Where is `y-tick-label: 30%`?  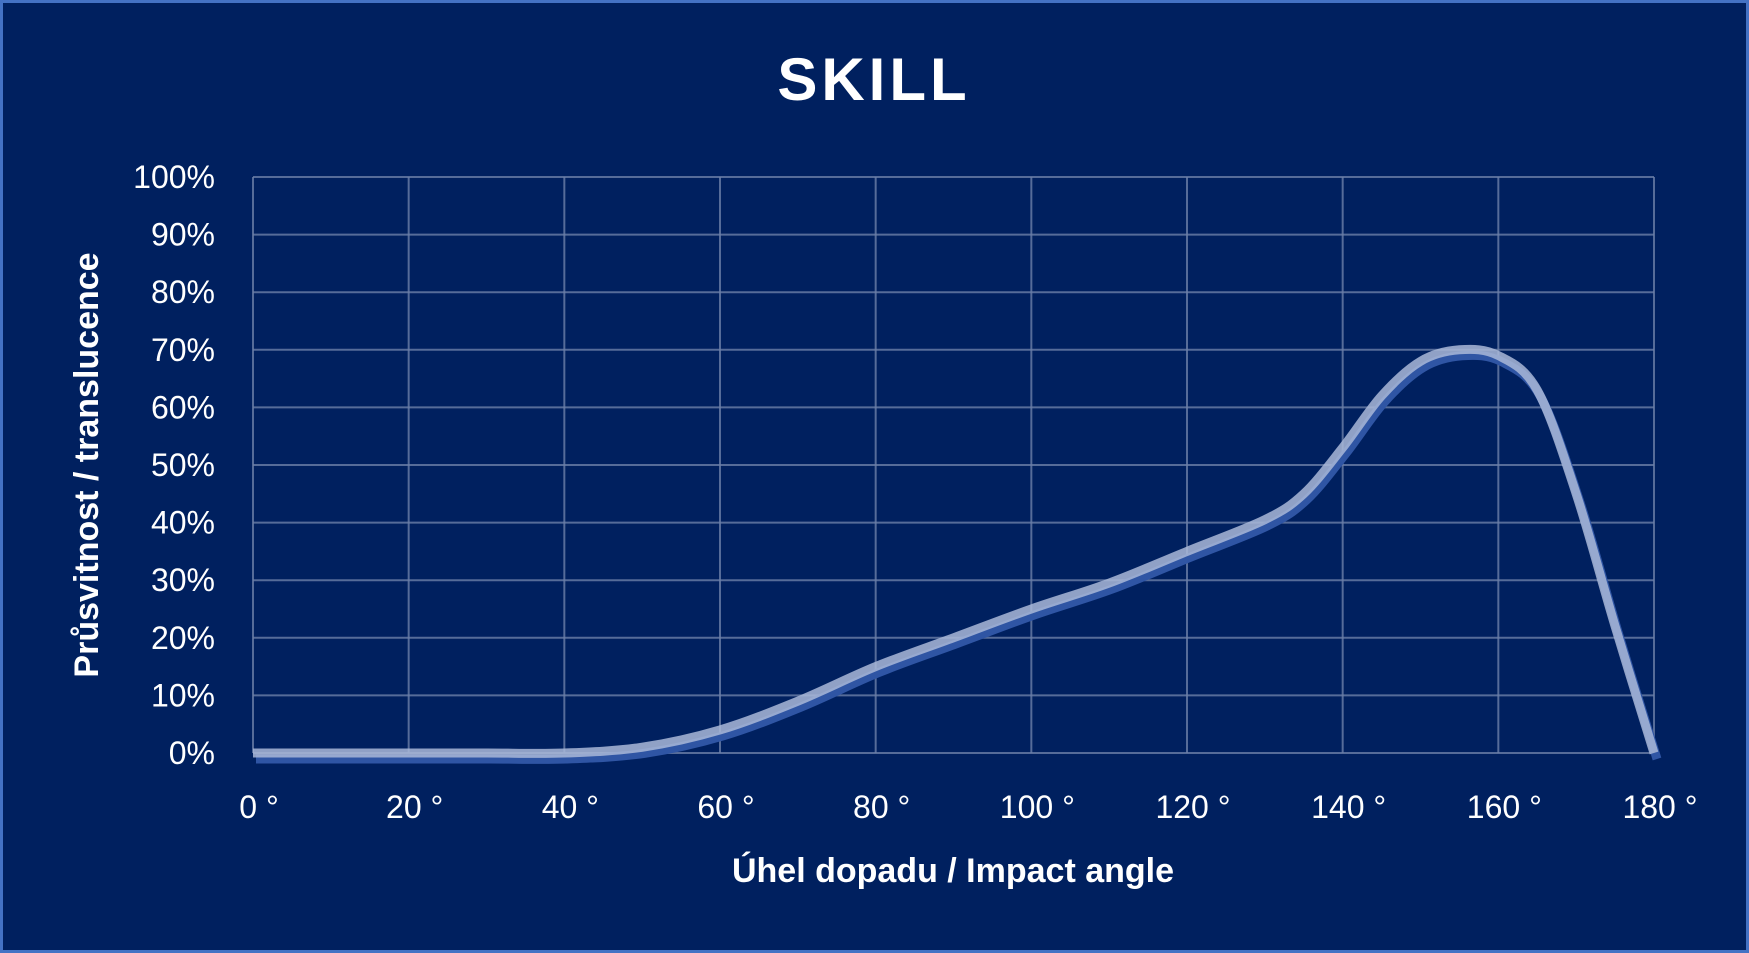
y-tick-label: 30% is located at coordinates (183, 580).